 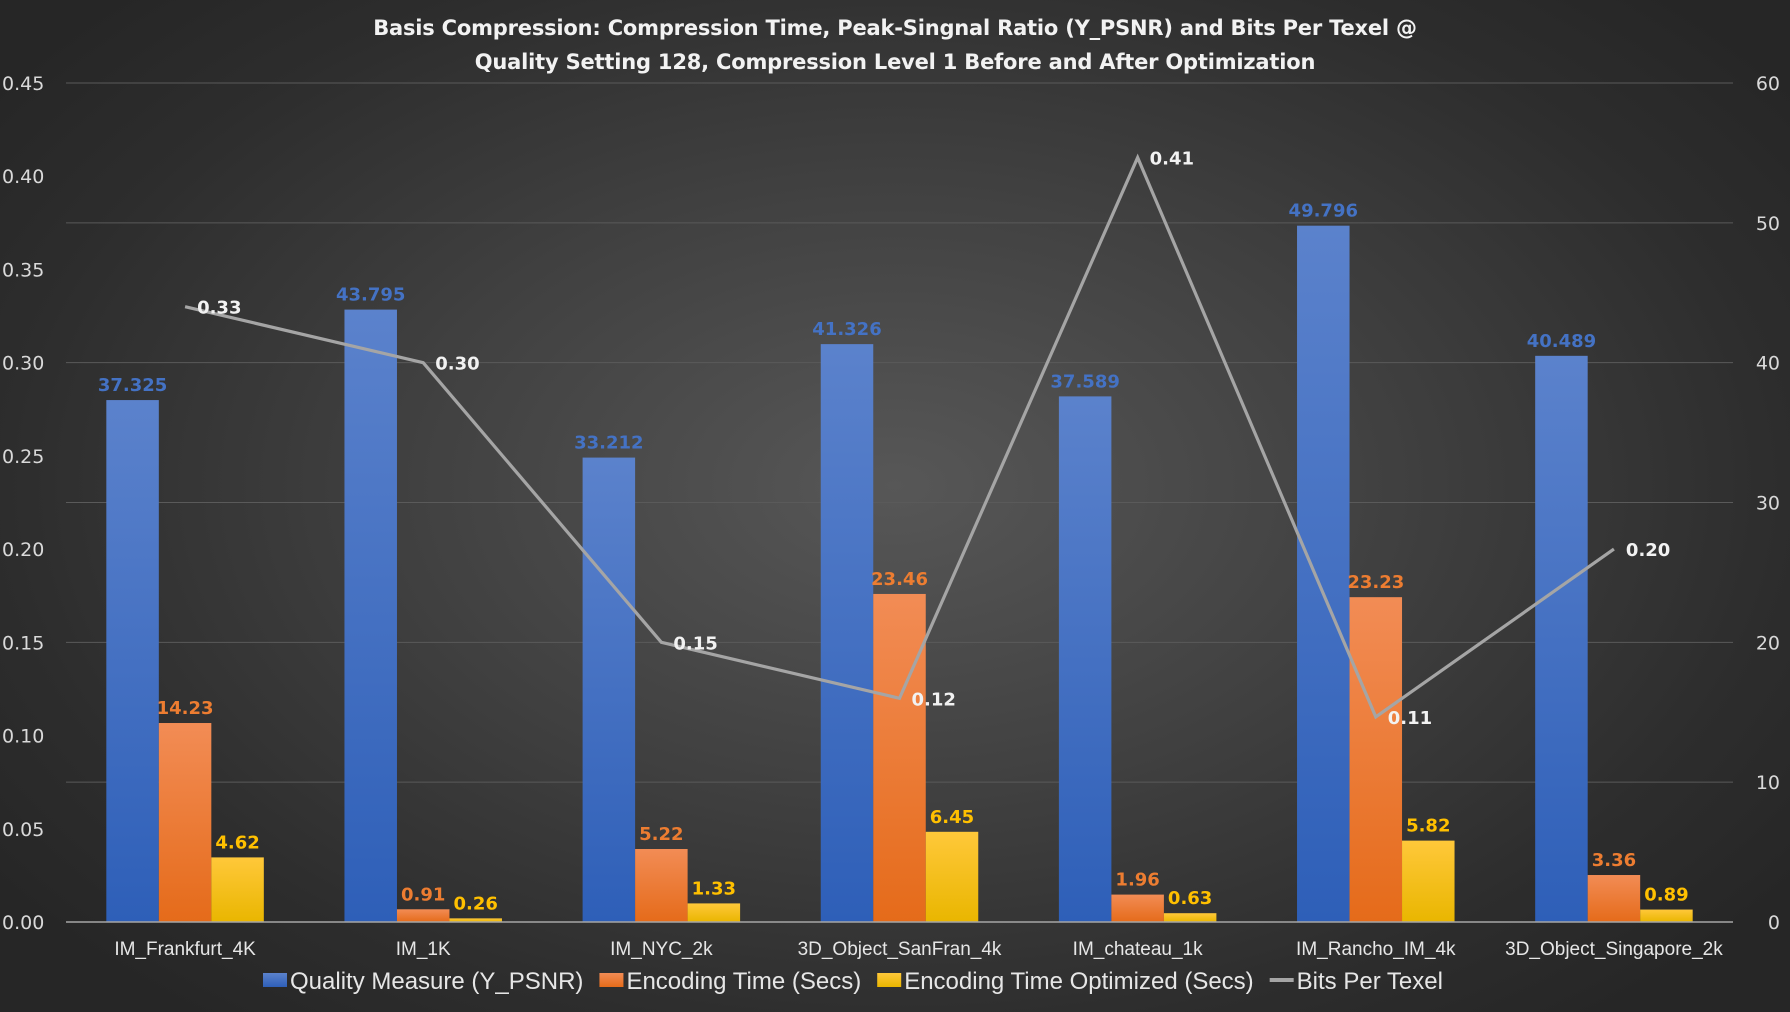 I want to click on bar-encoding-time-optimized-secs-im-nyc-2k, so click(x=714, y=912).